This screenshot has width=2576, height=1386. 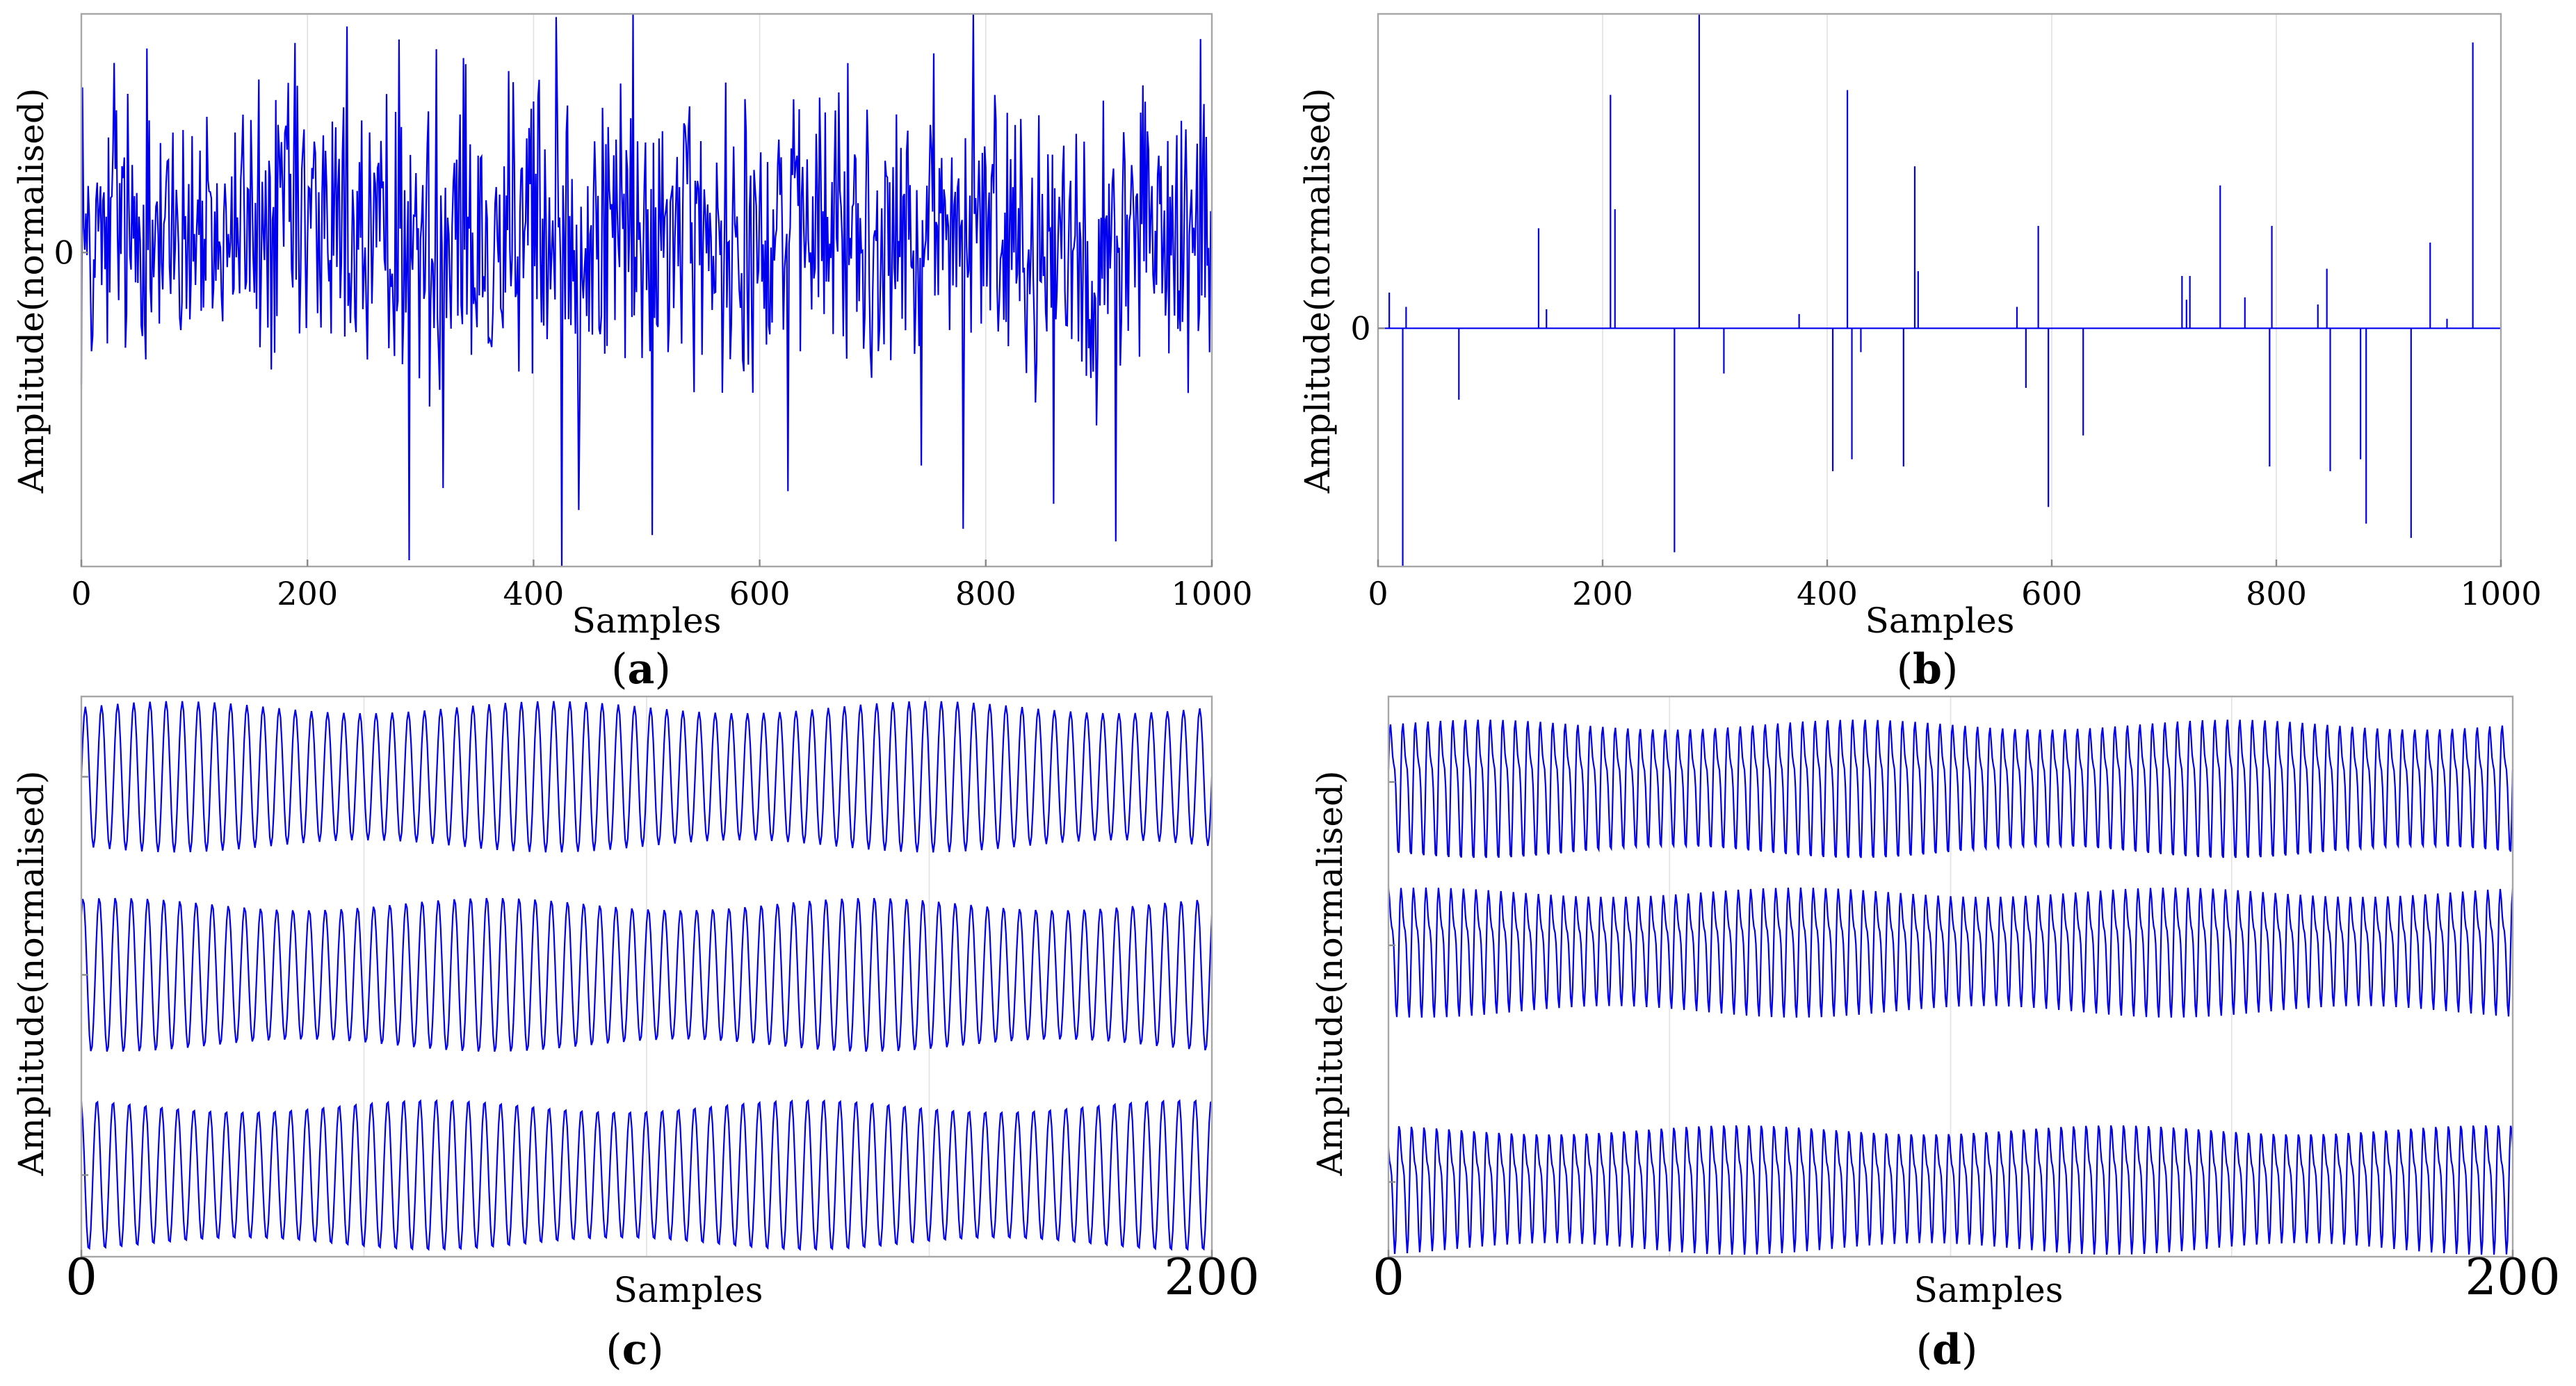 What do you see at coordinates (1330, 973) in the screenshot?
I see `panel-d-y-axis-label: Amplitude(normalised)` at bounding box center [1330, 973].